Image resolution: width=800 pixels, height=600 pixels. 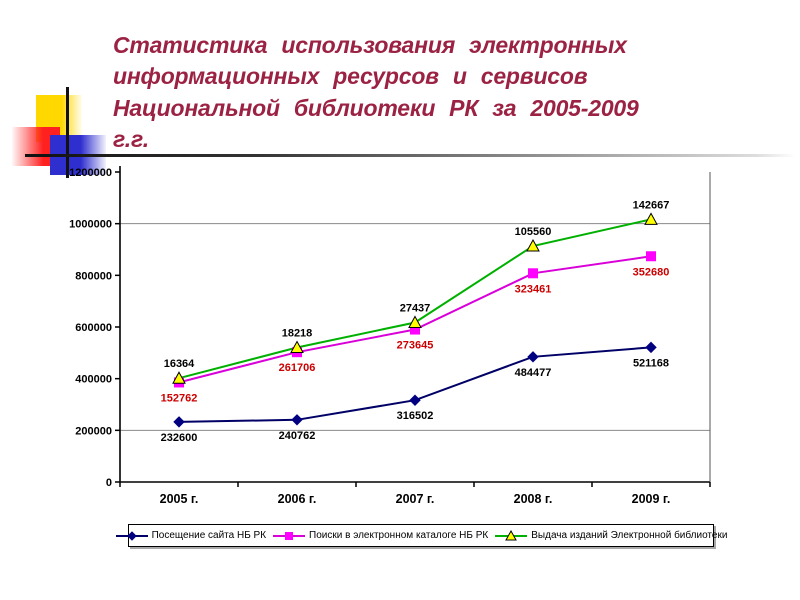 What do you see at coordinates (651, 363) in the screenshot?
I see `data-label: 521168` at bounding box center [651, 363].